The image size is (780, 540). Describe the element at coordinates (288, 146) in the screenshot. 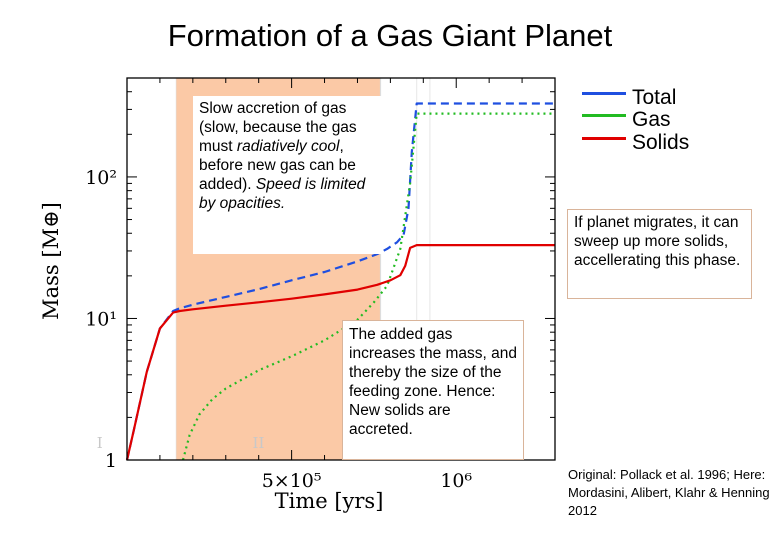

I see `annotation-part-italic: radiatively cool` at that location.